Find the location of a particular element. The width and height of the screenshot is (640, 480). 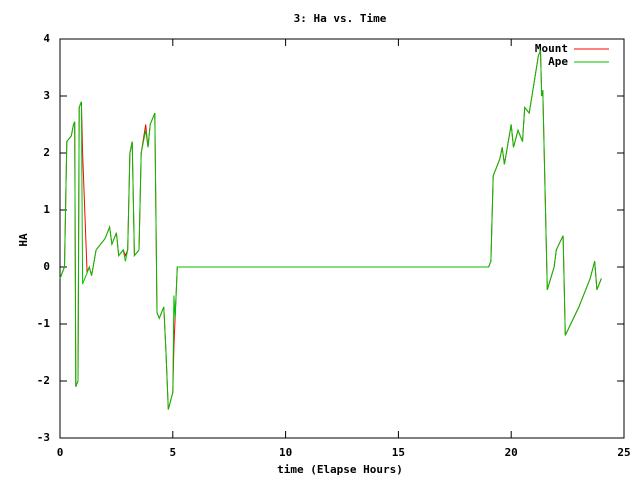

y-tick-label: -1 is located at coordinates (44, 323).